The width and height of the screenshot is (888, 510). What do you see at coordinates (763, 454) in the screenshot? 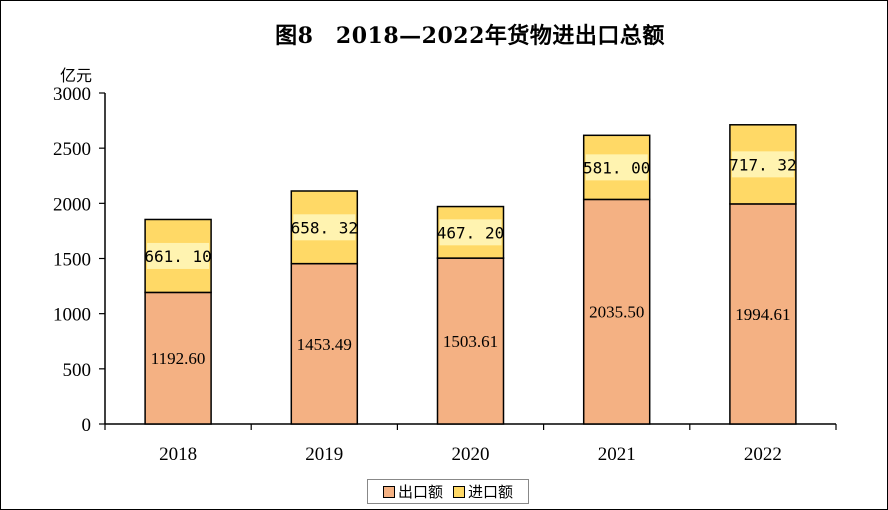
I see `x-tick-label: 2022` at bounding box center [763, 454].